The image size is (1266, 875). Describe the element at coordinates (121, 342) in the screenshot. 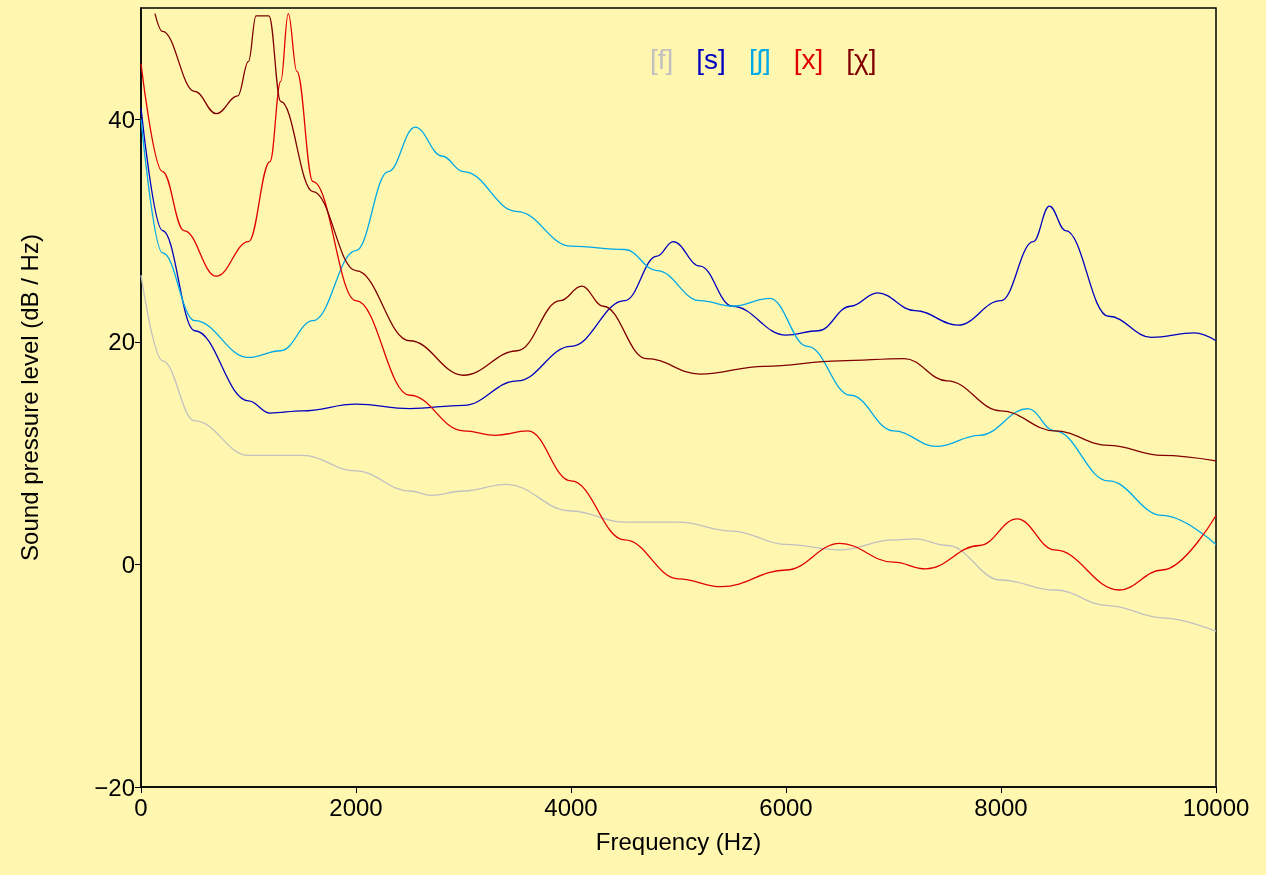

I see `y-tick-label: 20` at that location.